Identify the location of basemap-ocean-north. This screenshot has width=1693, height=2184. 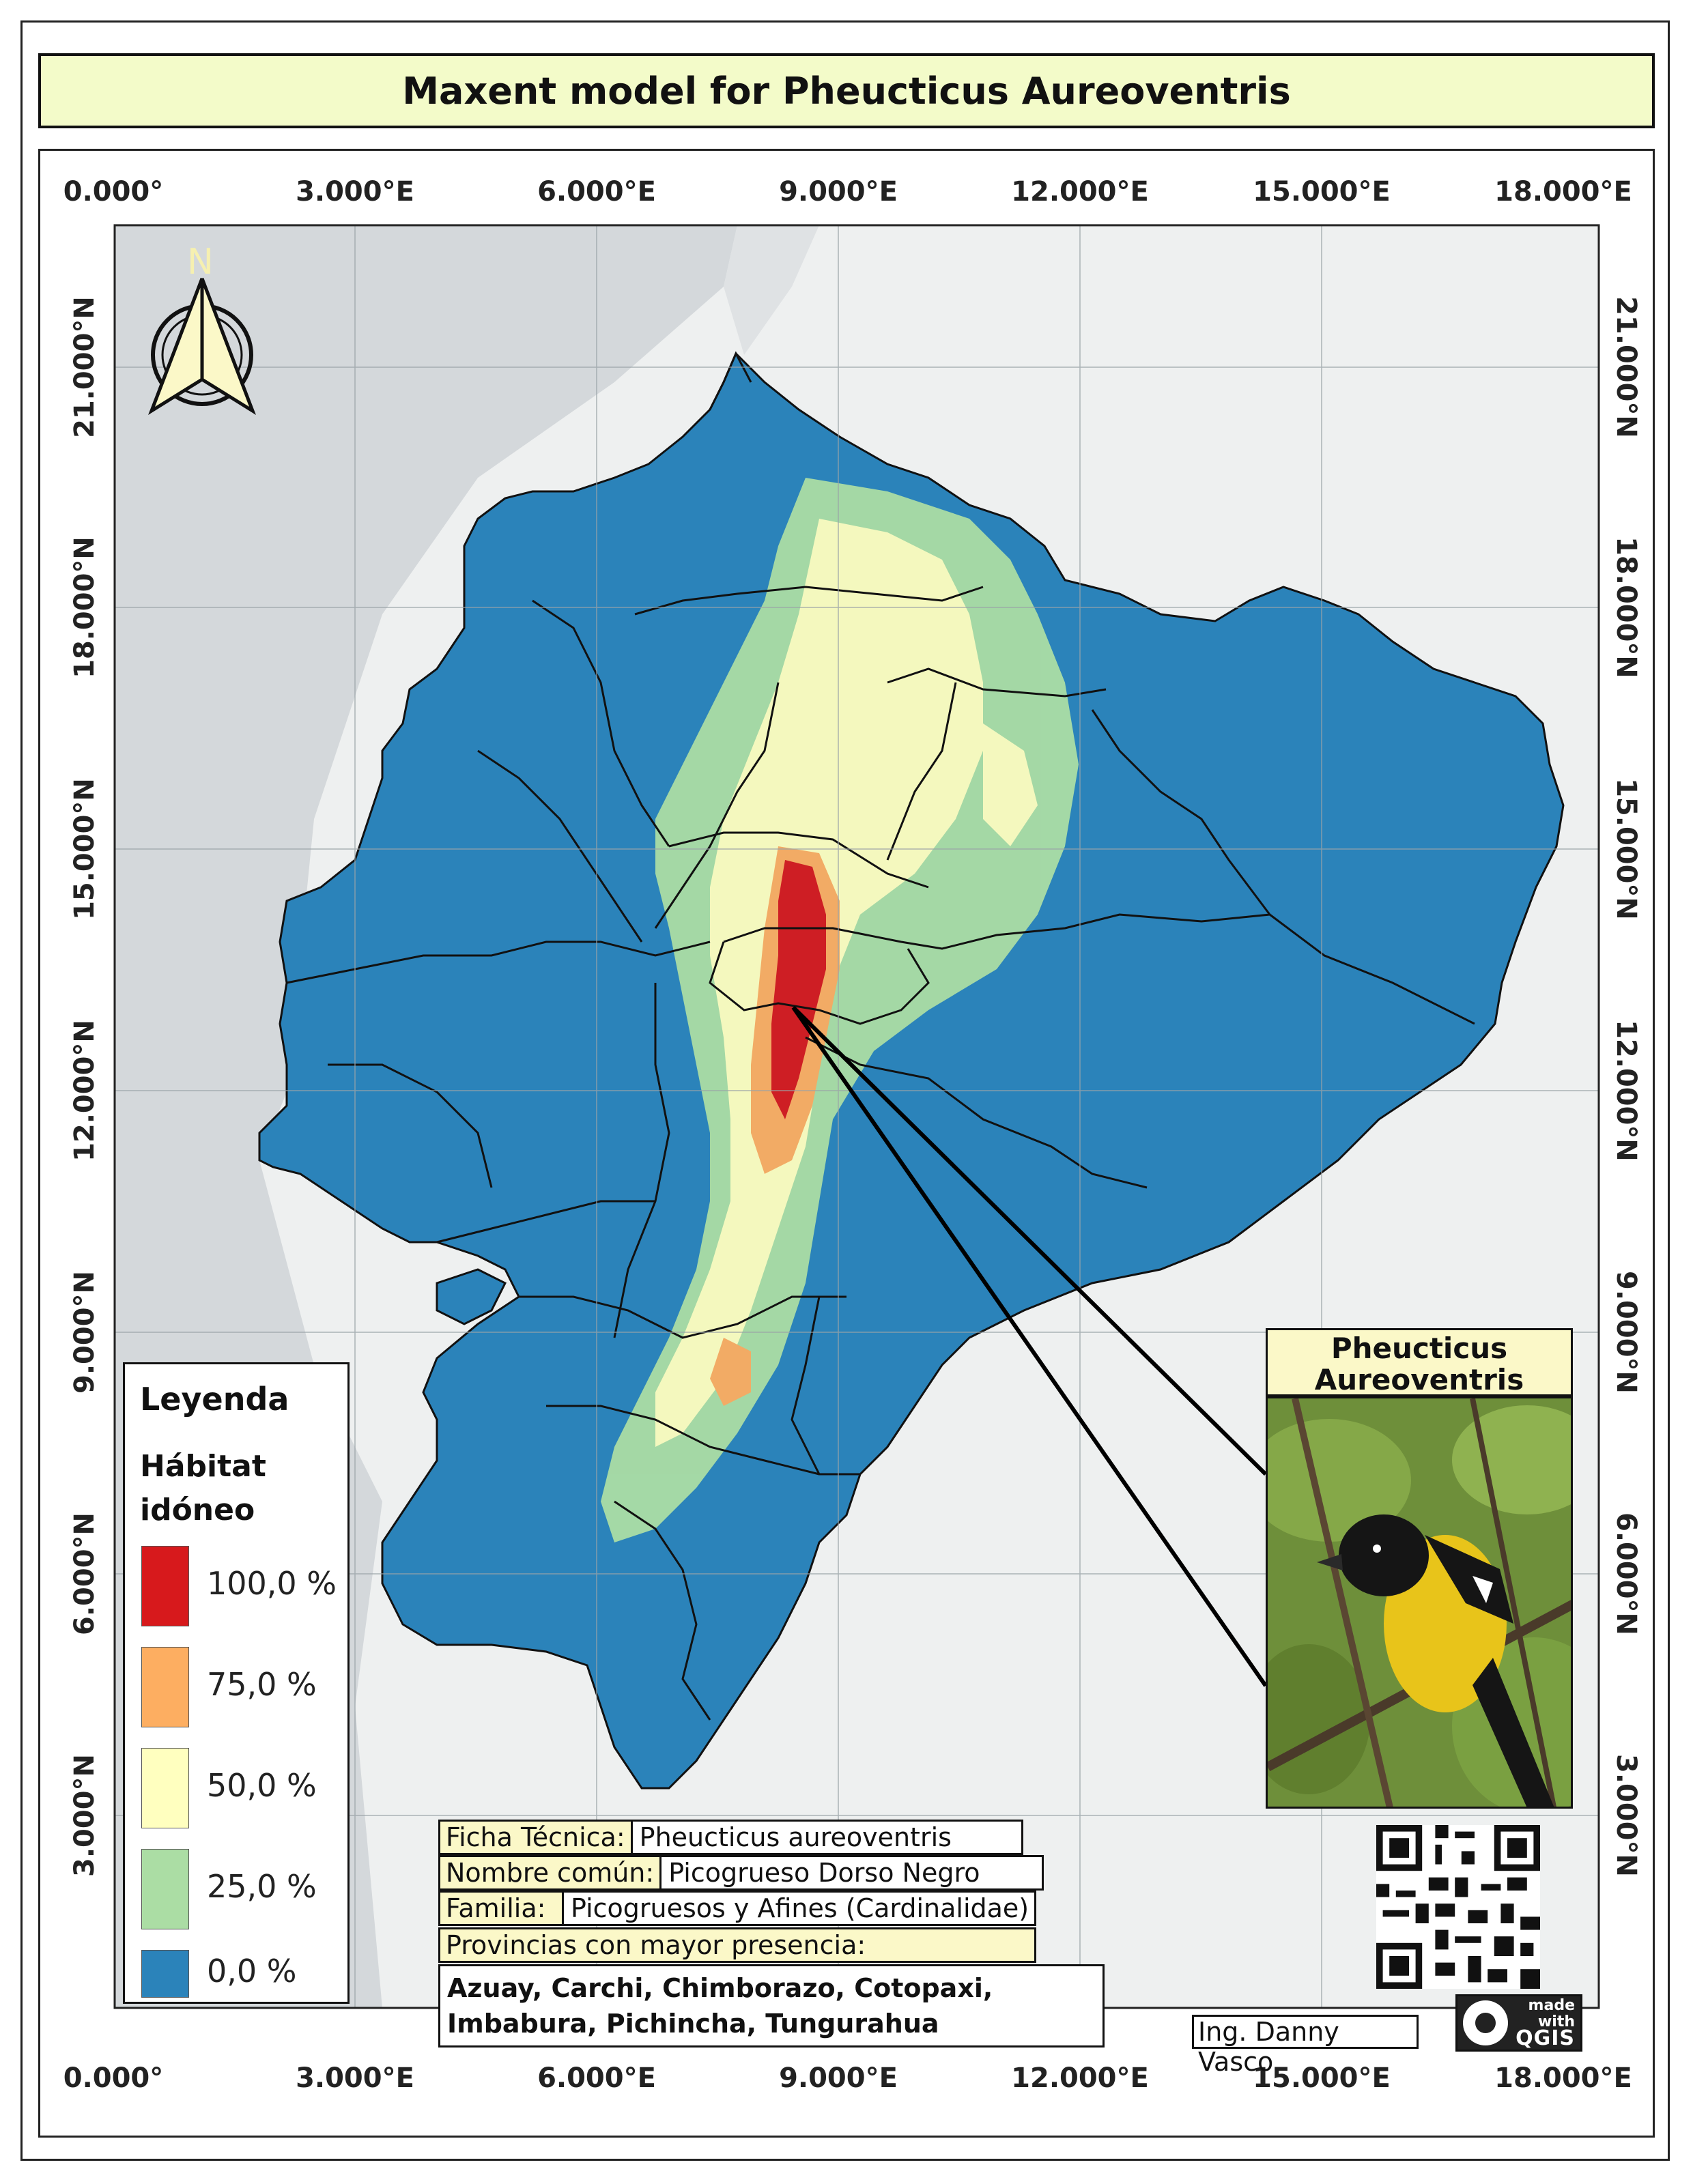
(771, 290).